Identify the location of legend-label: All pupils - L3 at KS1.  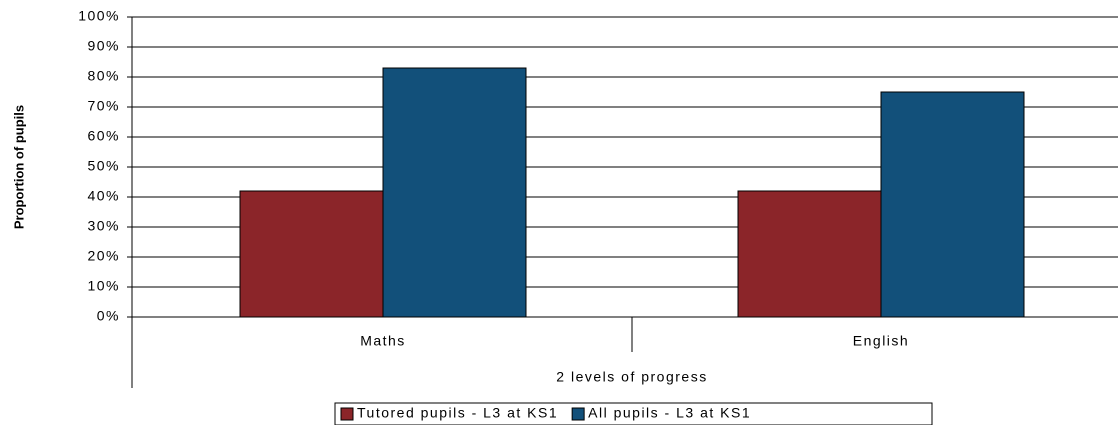
(669, 413).